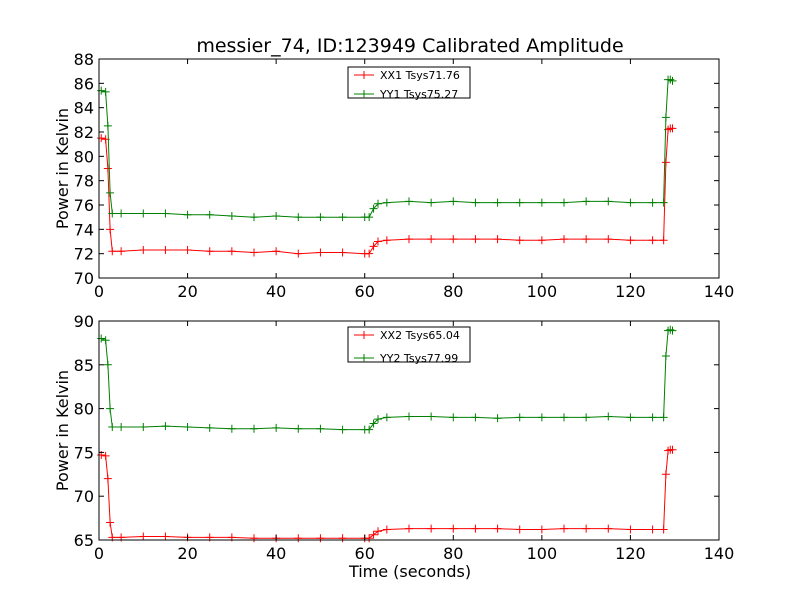 This screenshot has width=800, height=600. Describe the element at coordinates (84, 321) in the screenshot. I see `y-tick-label: 90` at that location.